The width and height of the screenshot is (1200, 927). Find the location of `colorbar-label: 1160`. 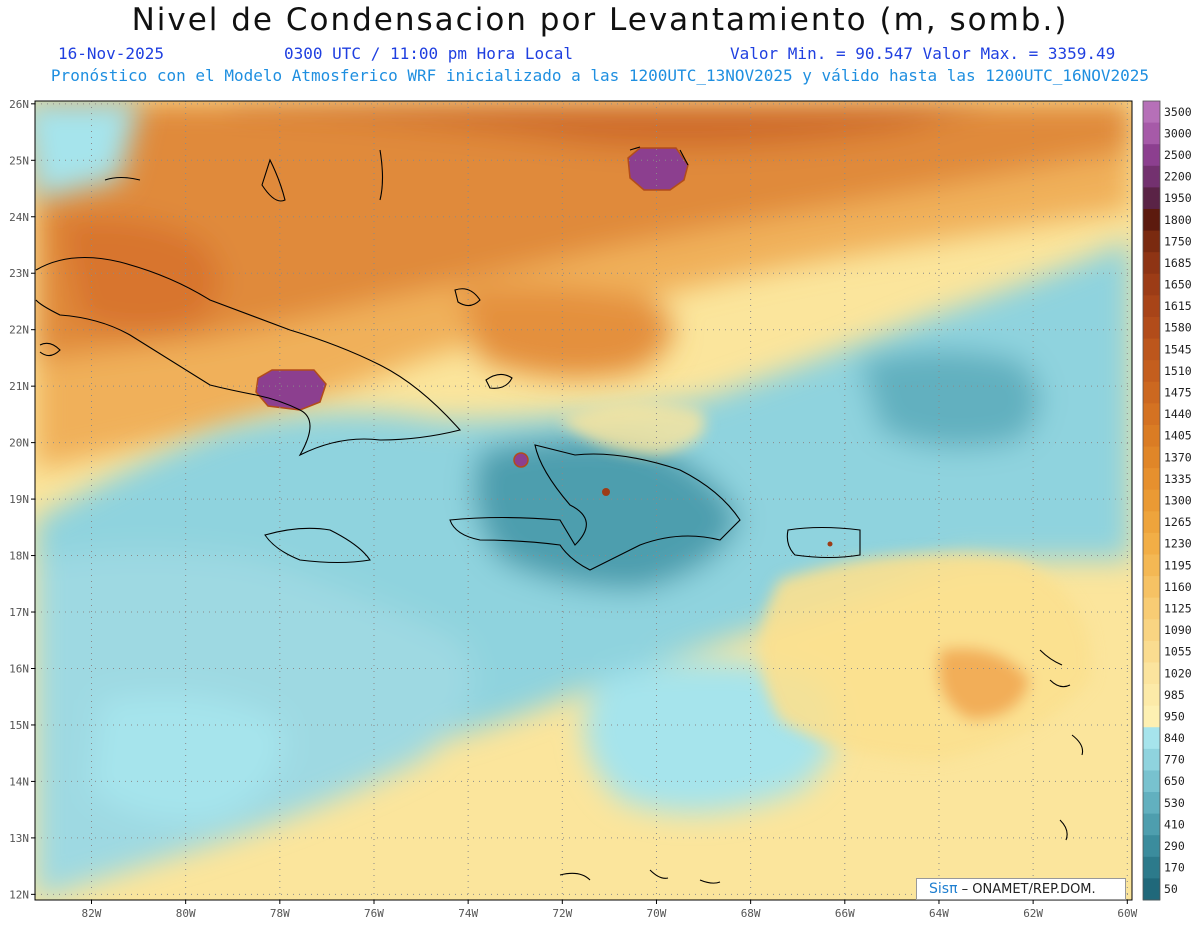

colorbar-label: 1160 is located at coordinates (1178, 587).